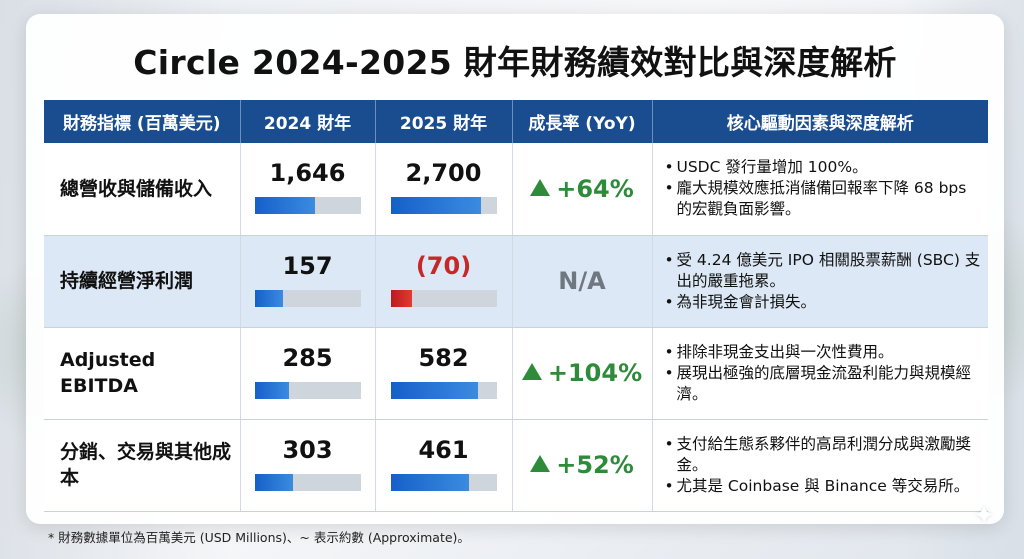  Describe the element at coordinates (142, 465) in the screenshot. I see `metric-label: 分銷、交易與其他成本` at that location.